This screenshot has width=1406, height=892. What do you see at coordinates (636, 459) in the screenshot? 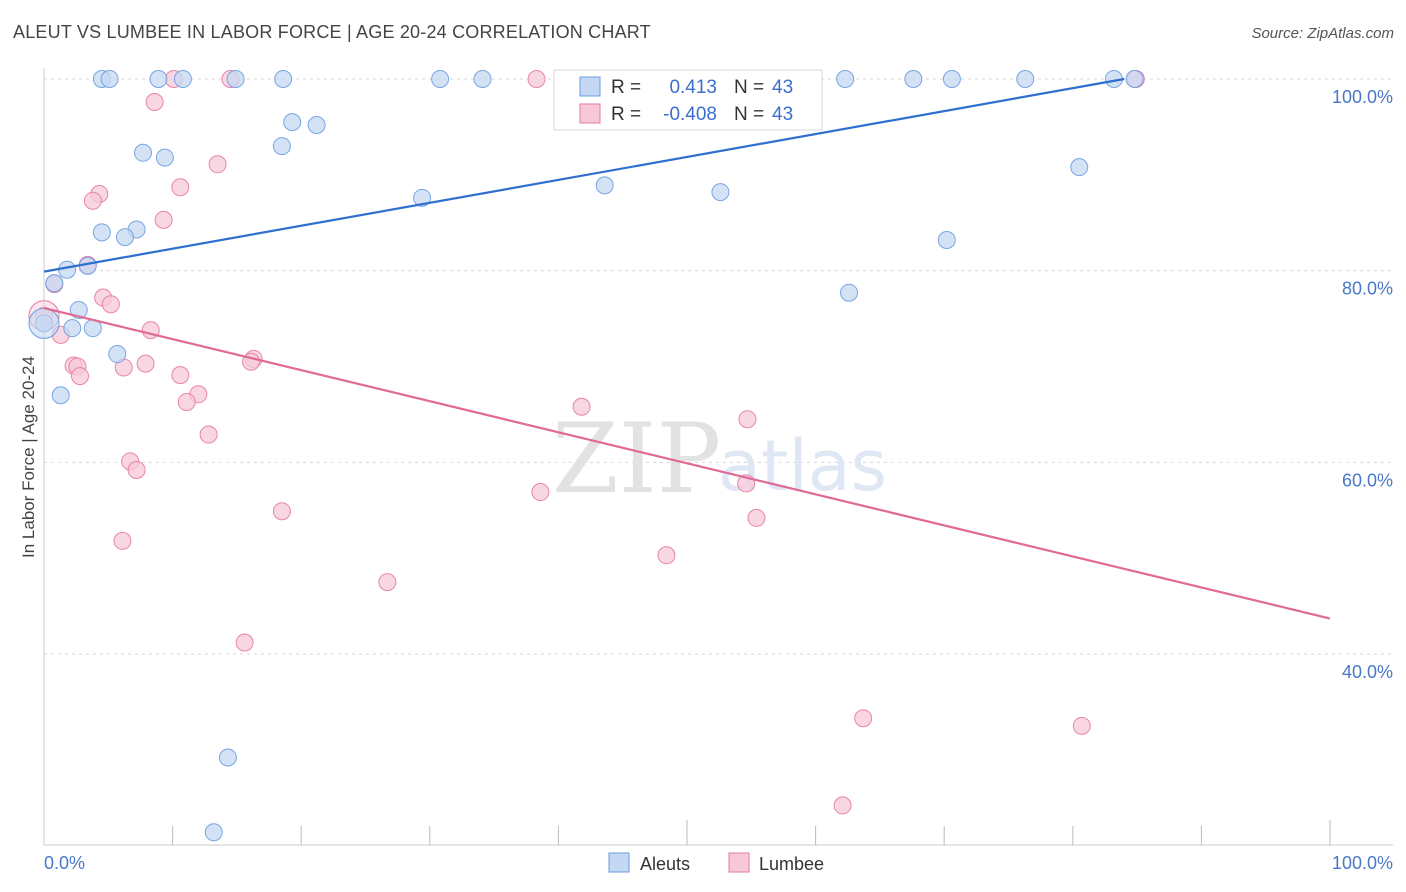
I see `watermark-zip: ZIP` at bounding box center [636, 459].